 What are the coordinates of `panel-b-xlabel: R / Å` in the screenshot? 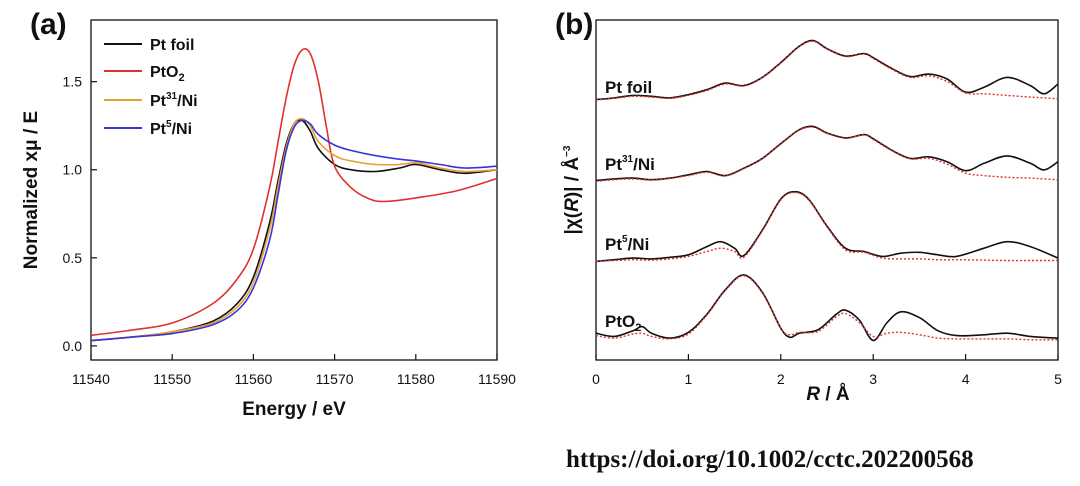 It's located at (828, 394).